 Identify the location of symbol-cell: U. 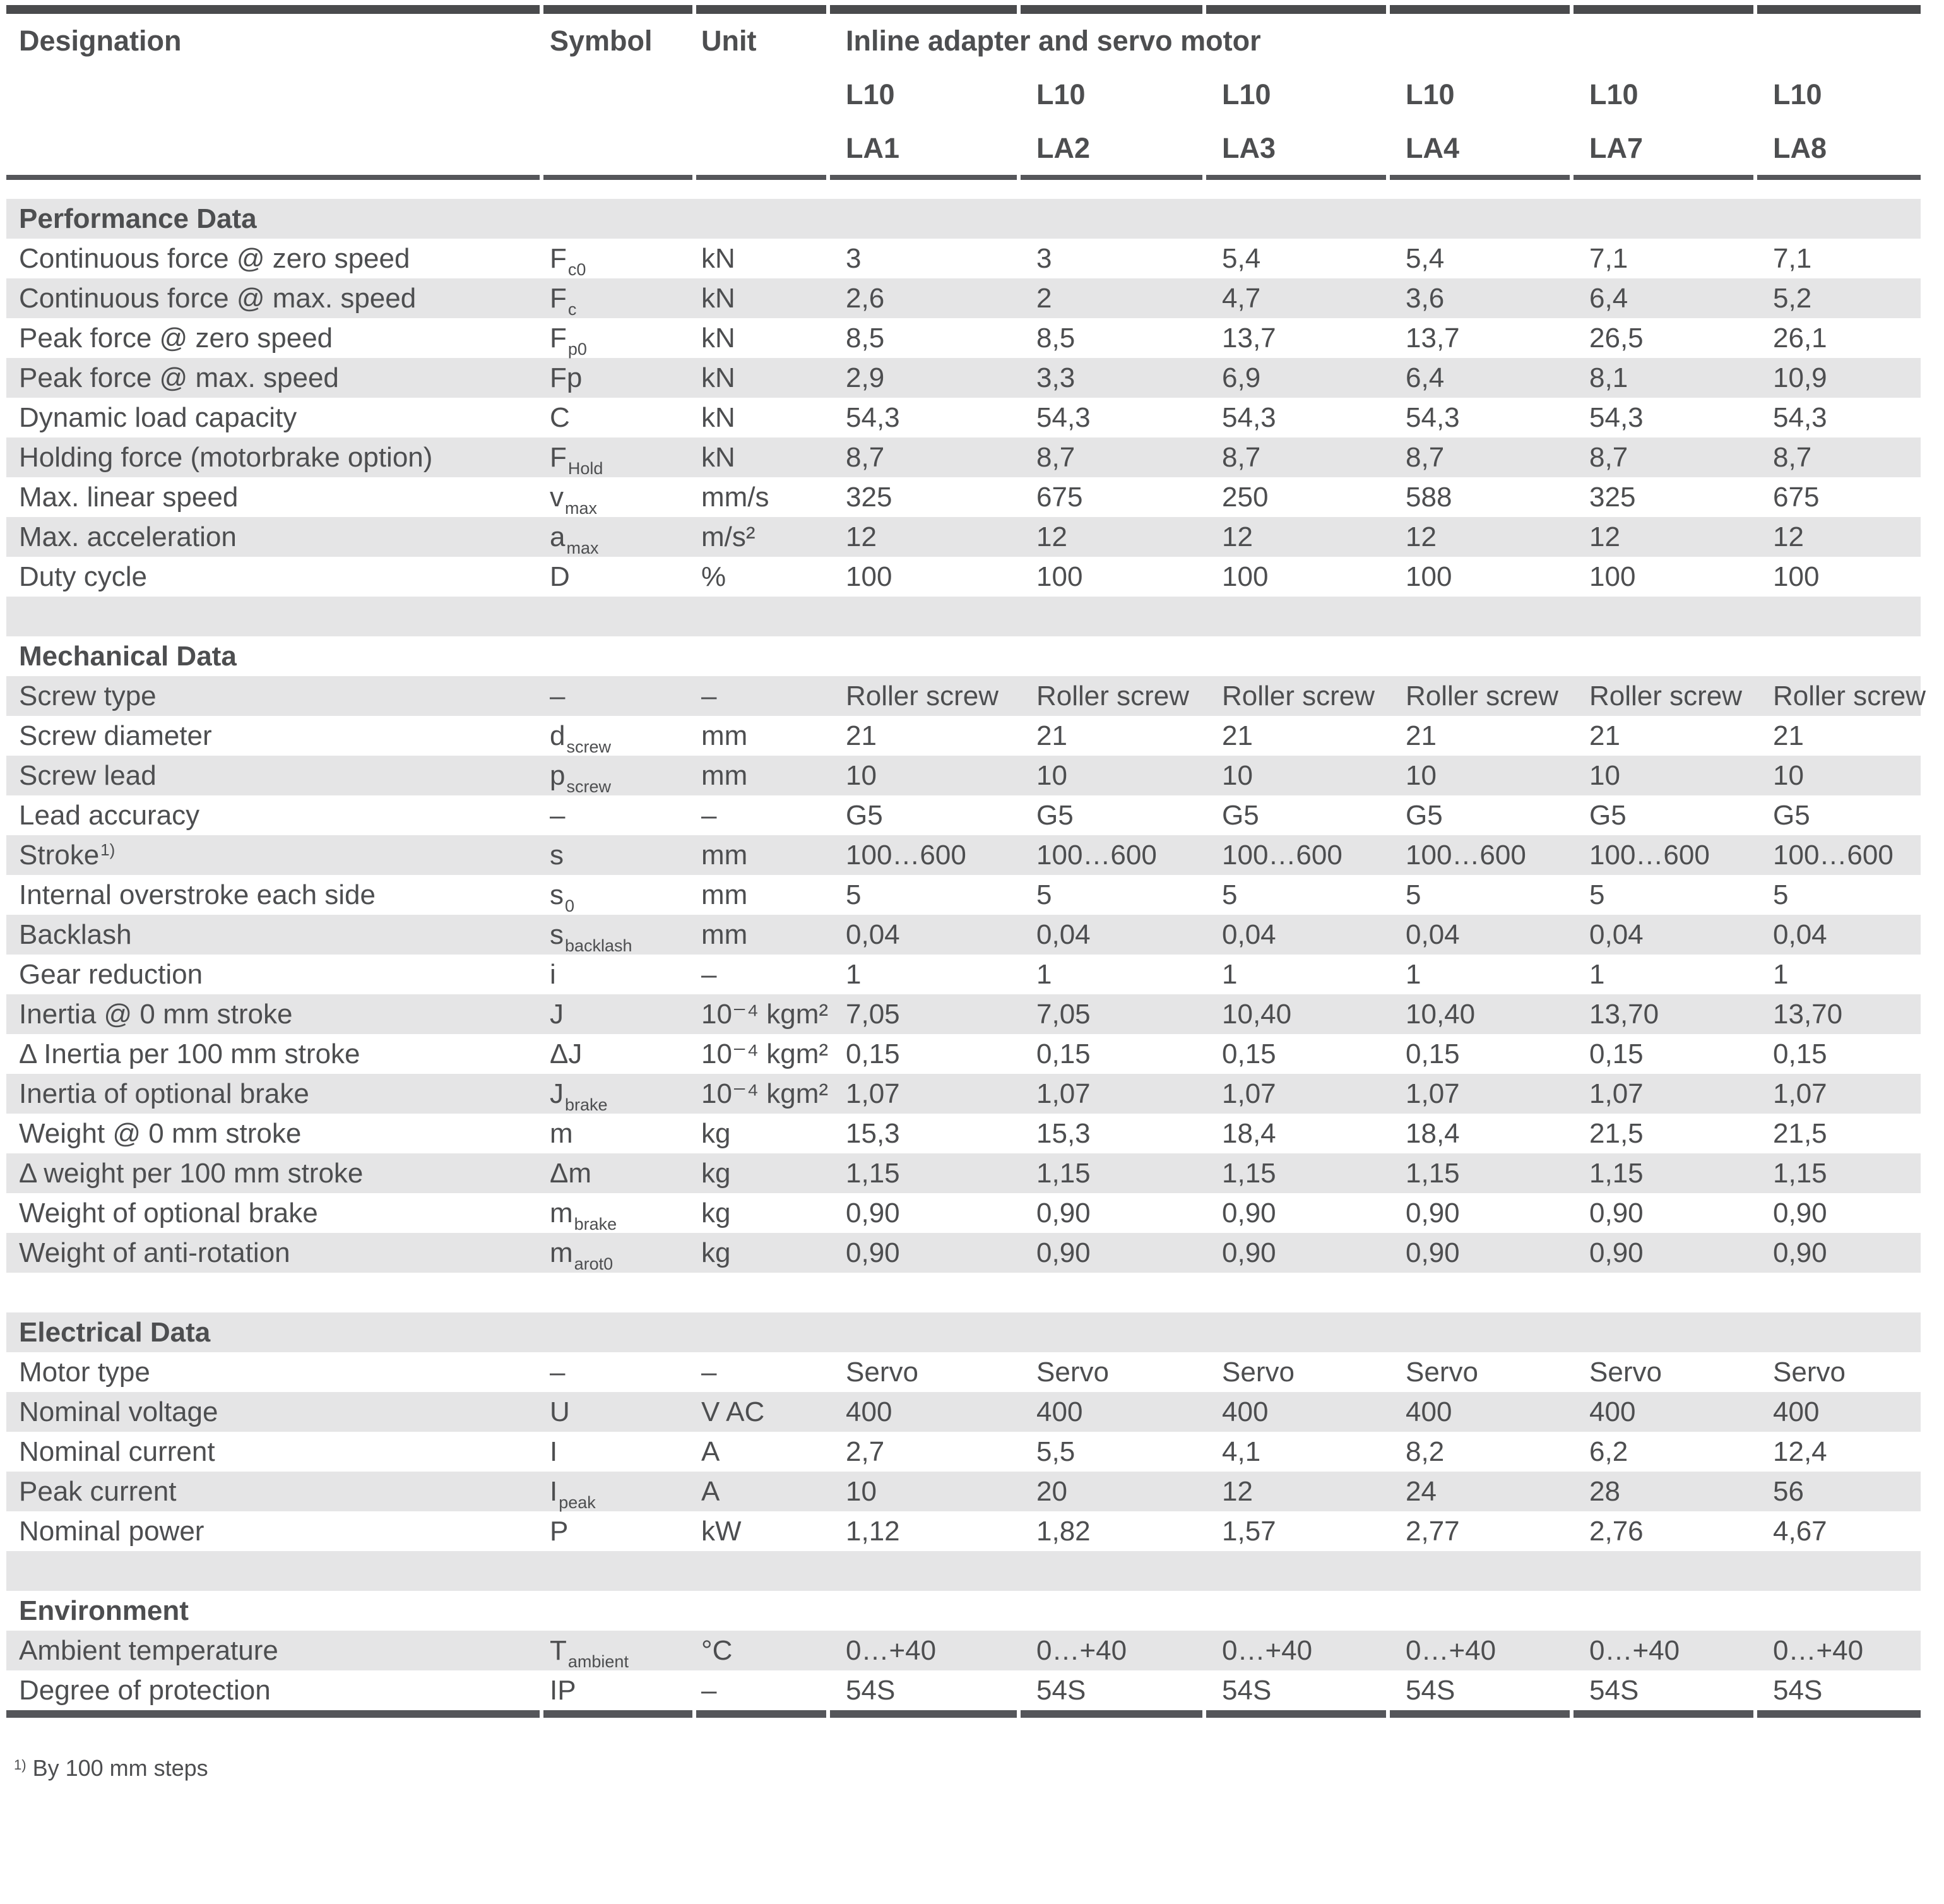
(560, 1411).